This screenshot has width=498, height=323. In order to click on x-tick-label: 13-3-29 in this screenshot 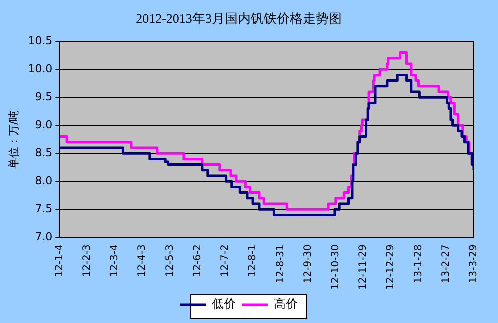, I will do `click(474, 264)`.